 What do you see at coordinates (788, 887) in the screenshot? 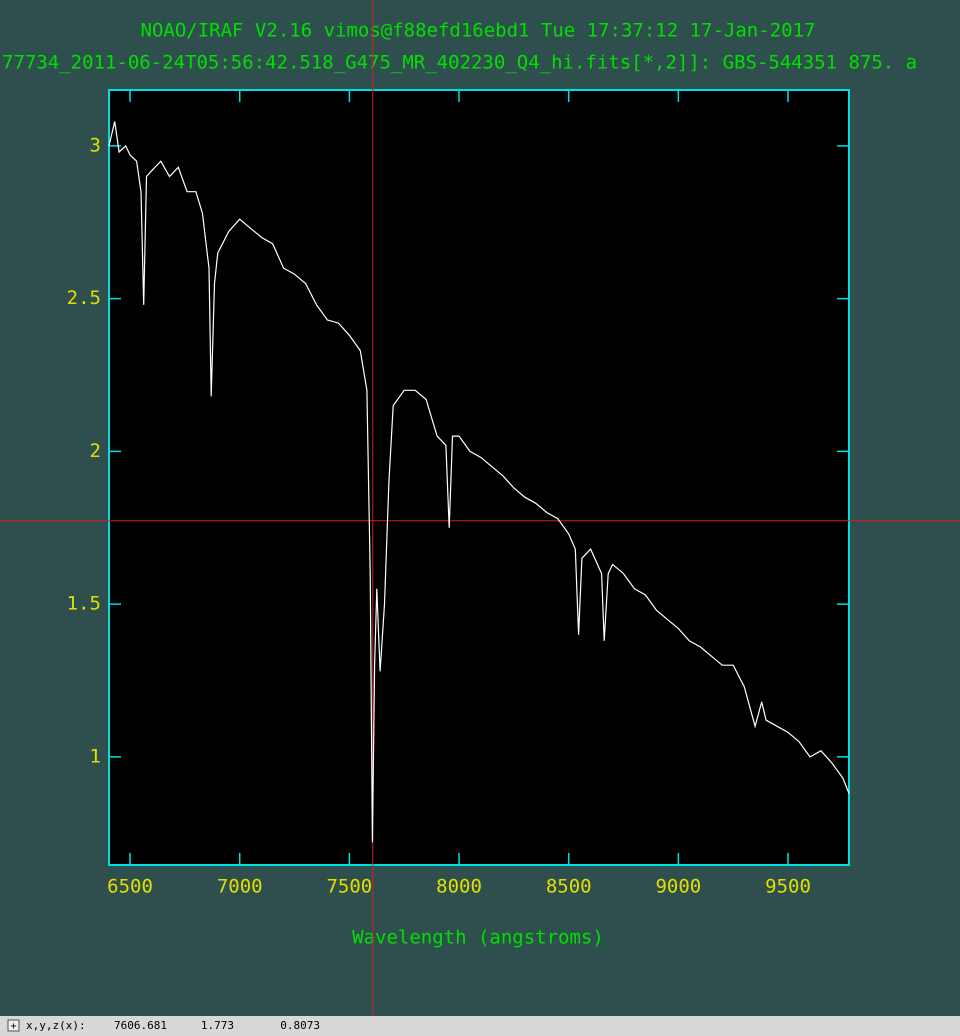
I see `x-tick-label: 9500` at bounding box center [788, 887].